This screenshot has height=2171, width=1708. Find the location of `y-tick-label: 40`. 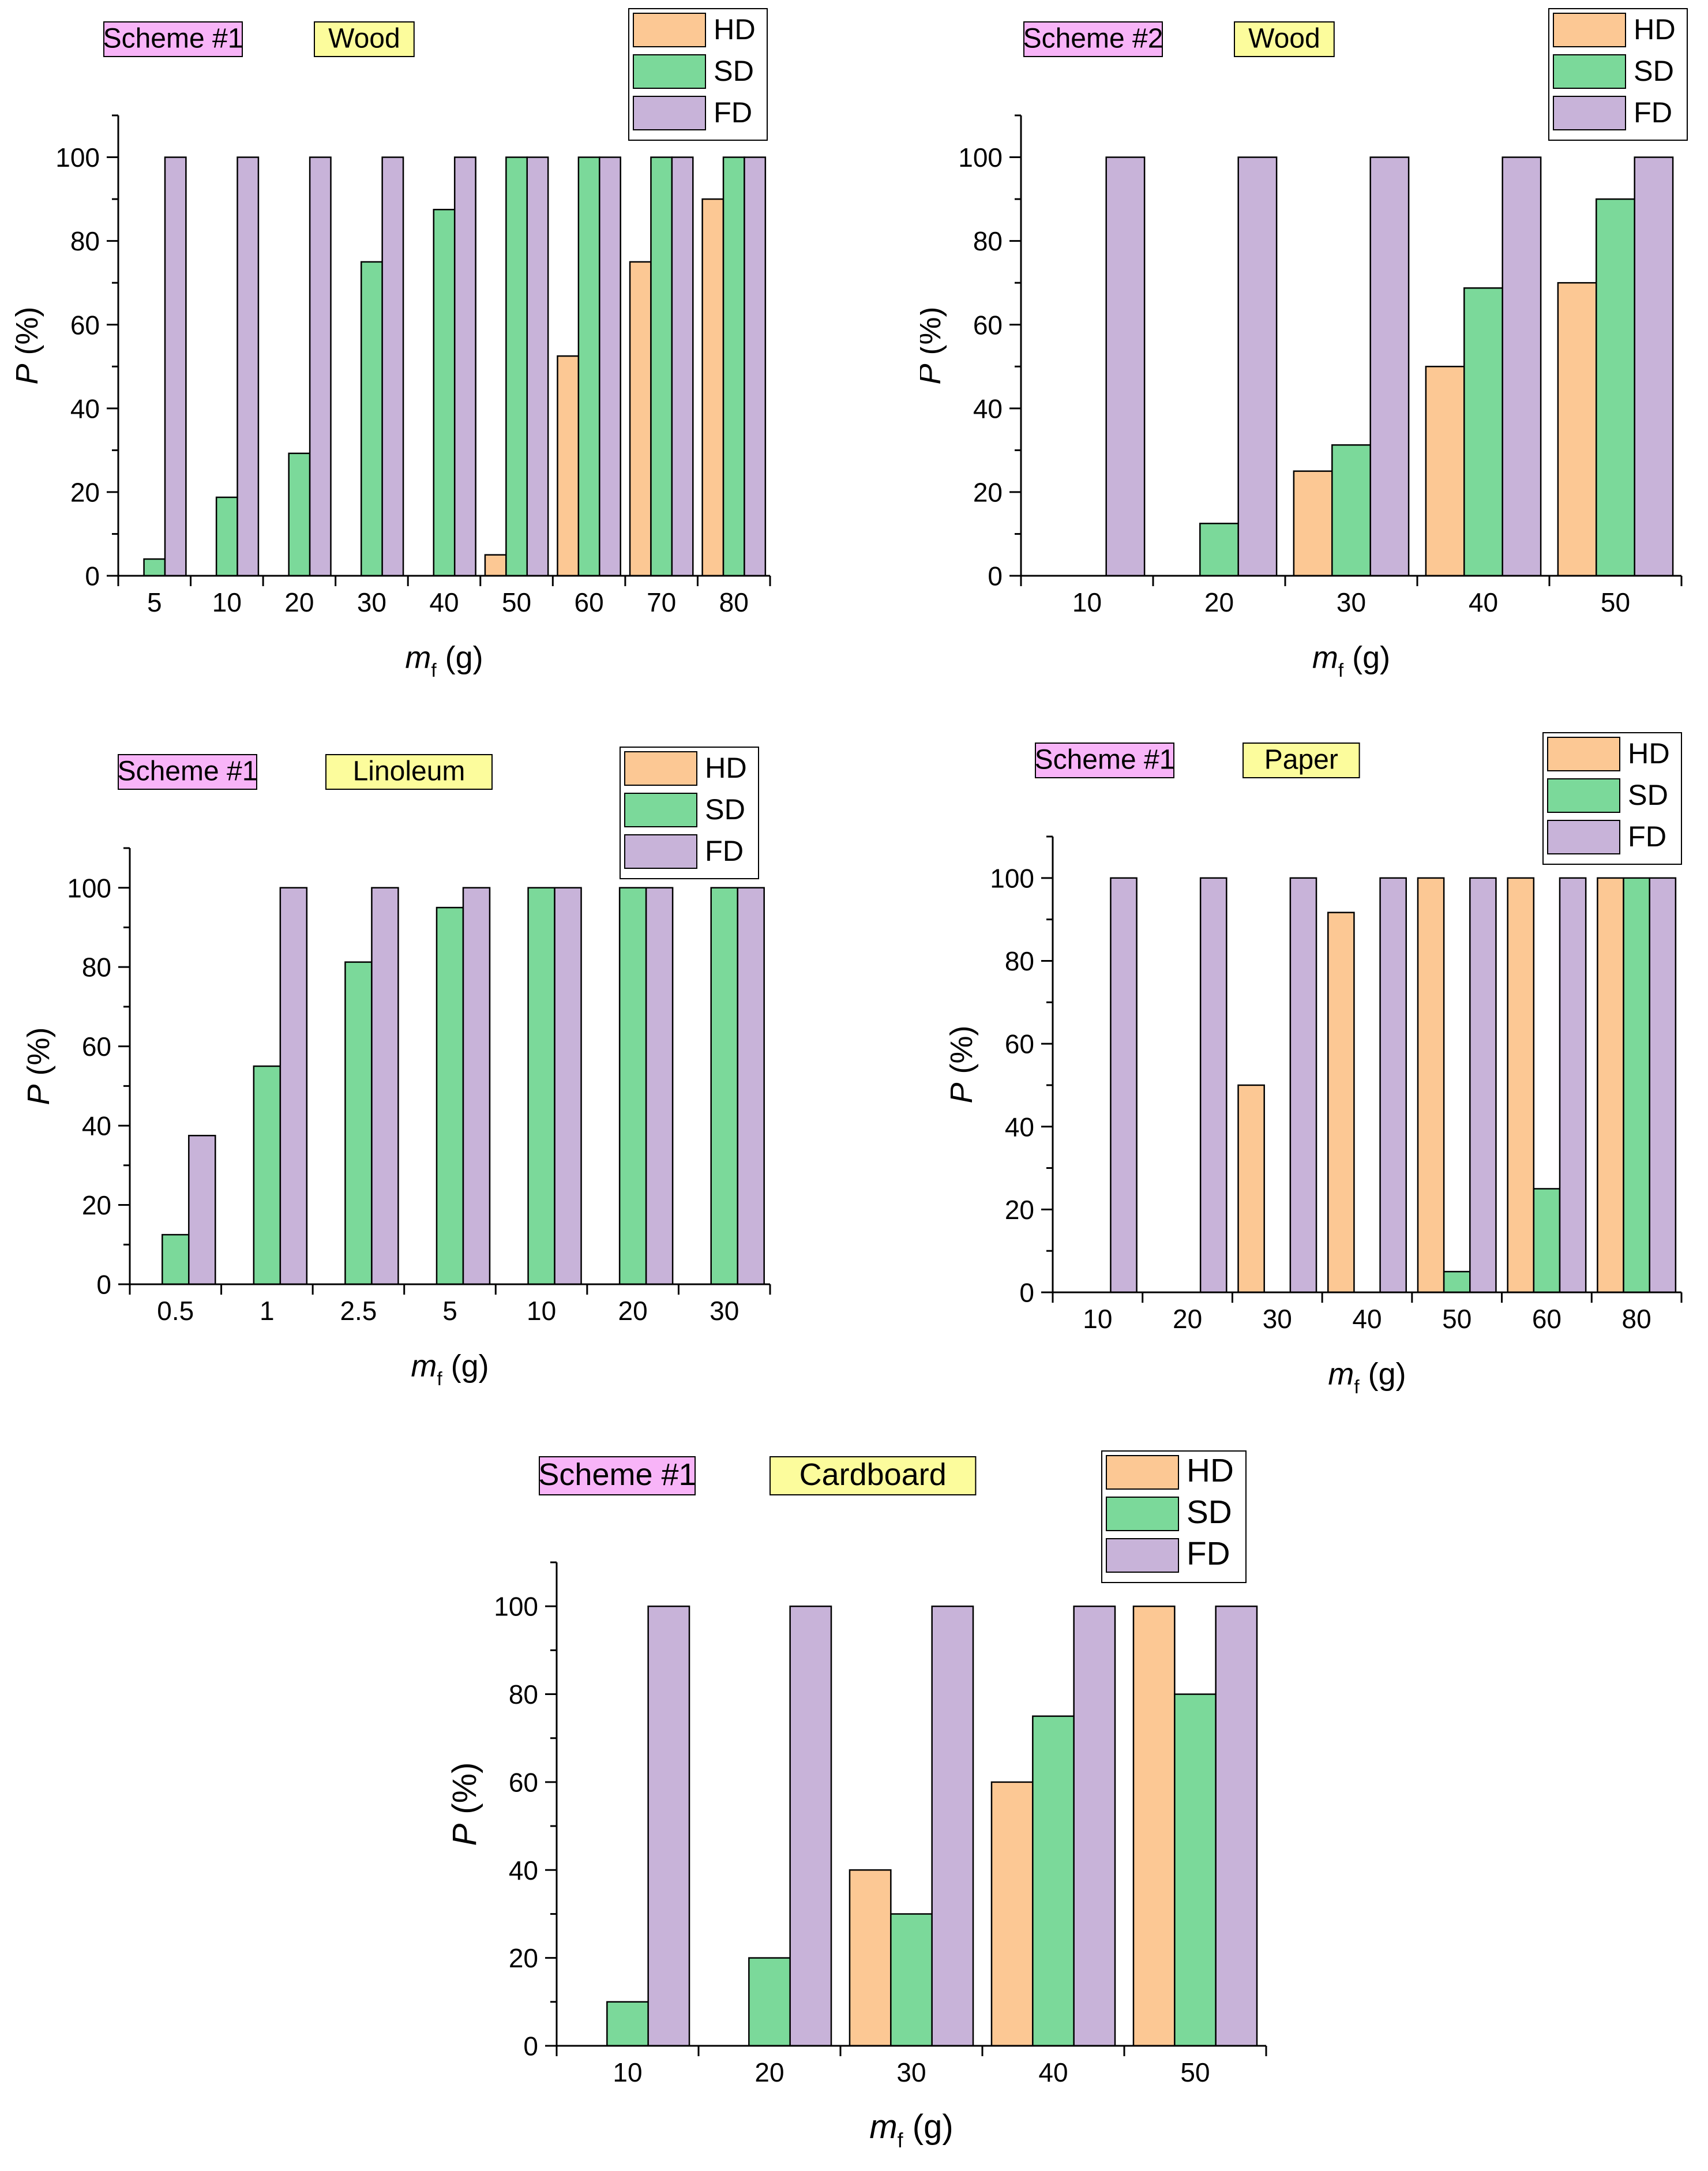

y-tick-label: 40 is located at coordinates (988, 408).